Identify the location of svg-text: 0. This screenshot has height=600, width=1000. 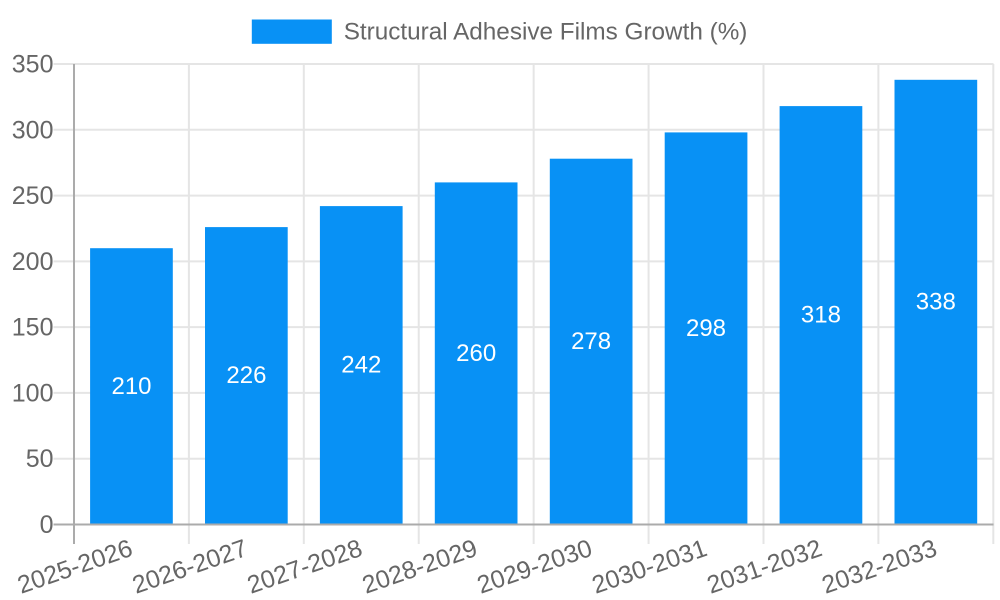
(47, 525).